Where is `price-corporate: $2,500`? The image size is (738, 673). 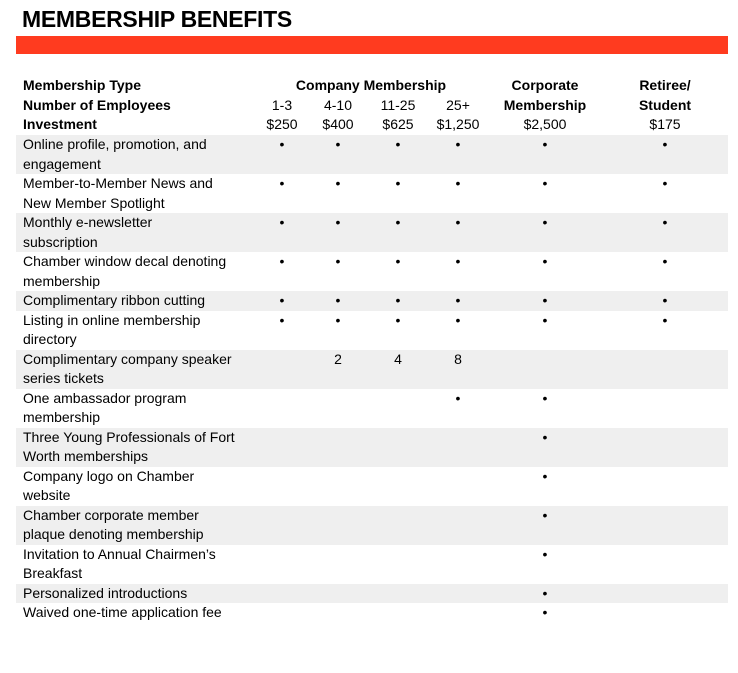 price-corporate: $2,500 is located at coordinates (545, 124).